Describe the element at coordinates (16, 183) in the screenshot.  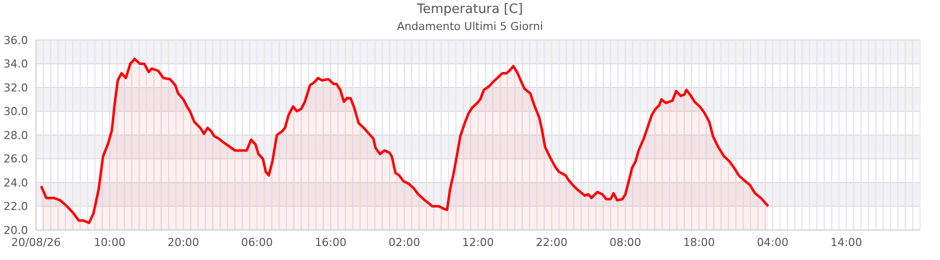
I see `y-tick-label: 24.0` at that location.